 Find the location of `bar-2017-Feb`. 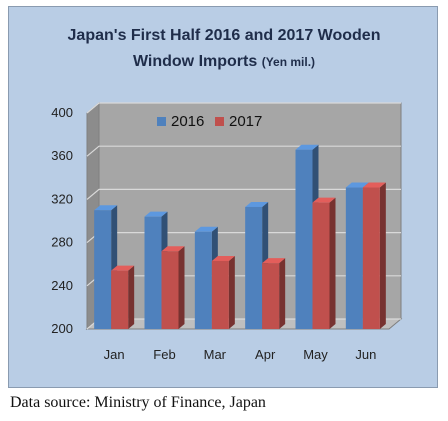

bar-2017-Feb is located at coordinates (173, 287).